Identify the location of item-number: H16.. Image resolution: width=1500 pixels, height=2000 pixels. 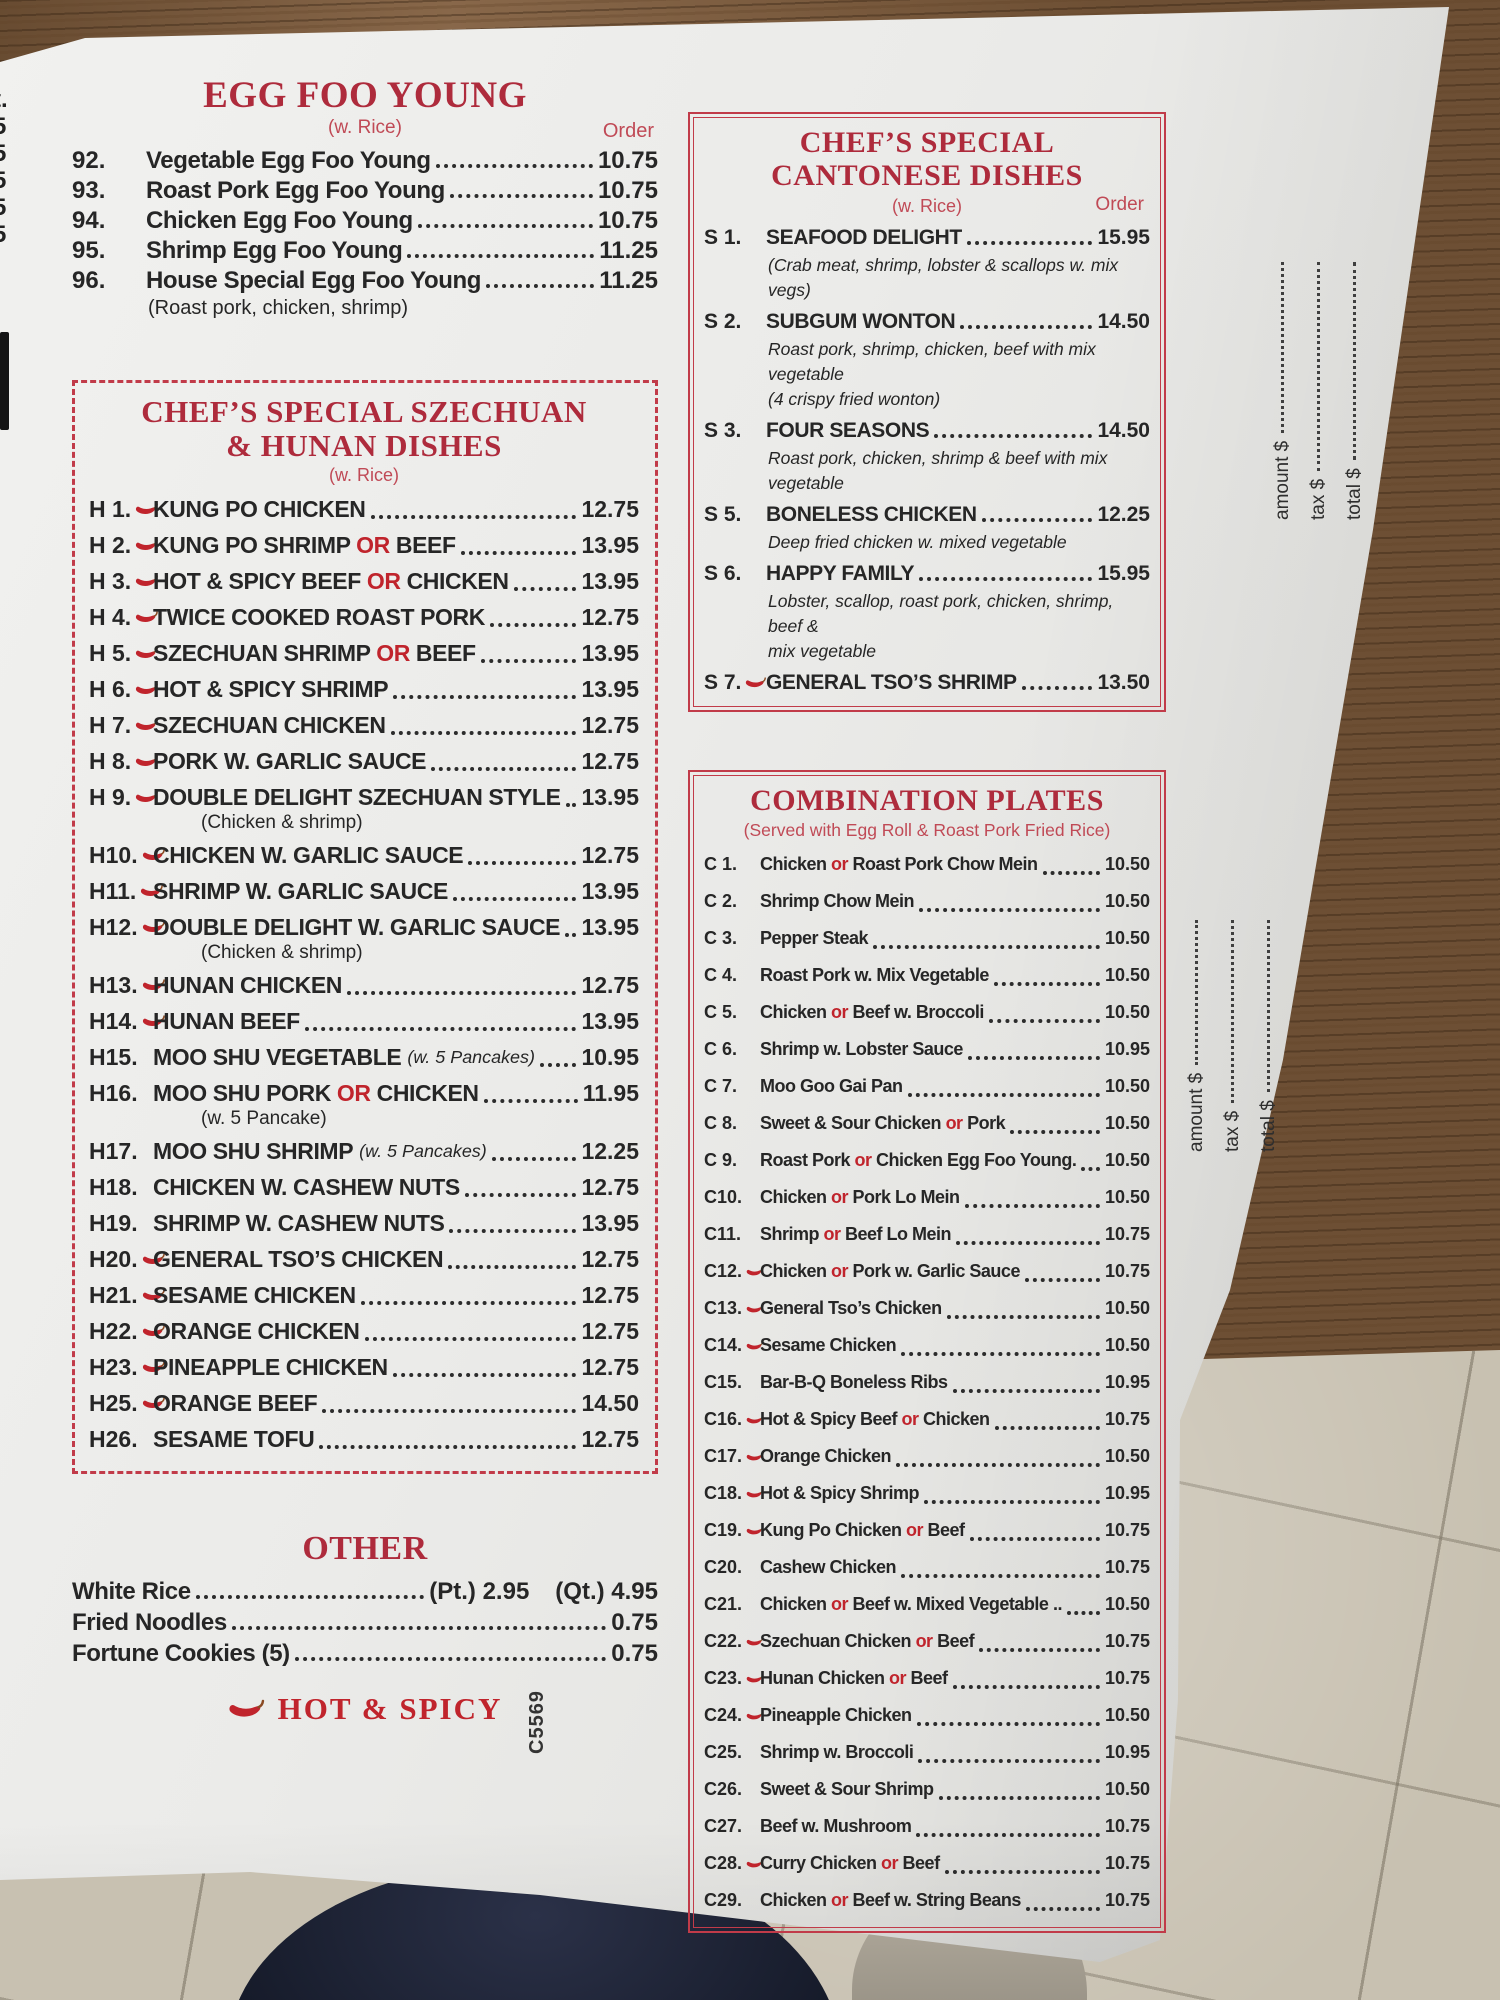
(113, 1093).